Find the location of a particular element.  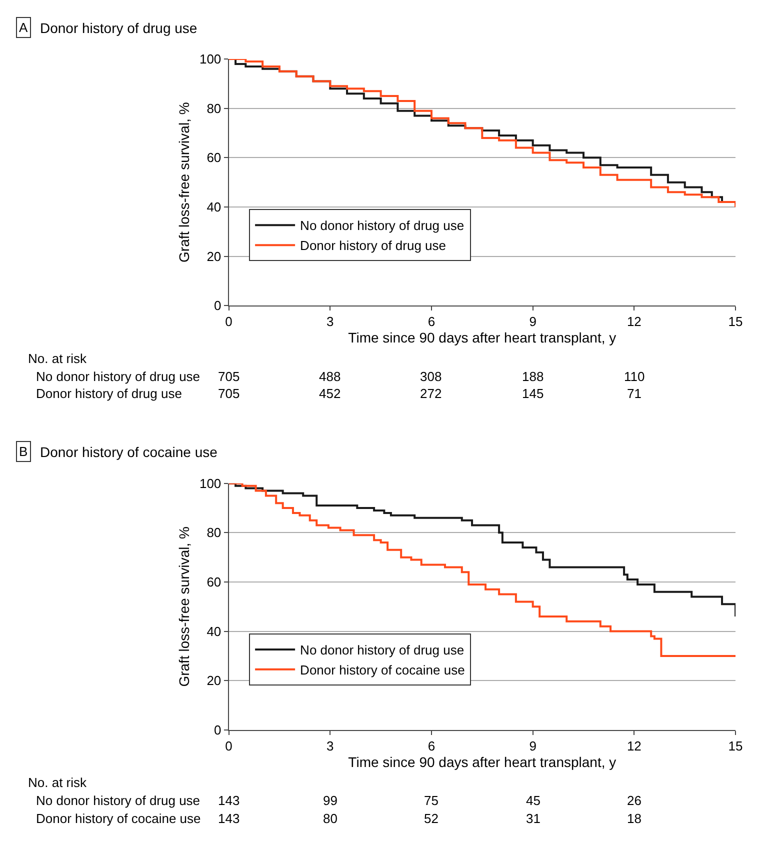

text: 110 is located at coordinates (634, 376).